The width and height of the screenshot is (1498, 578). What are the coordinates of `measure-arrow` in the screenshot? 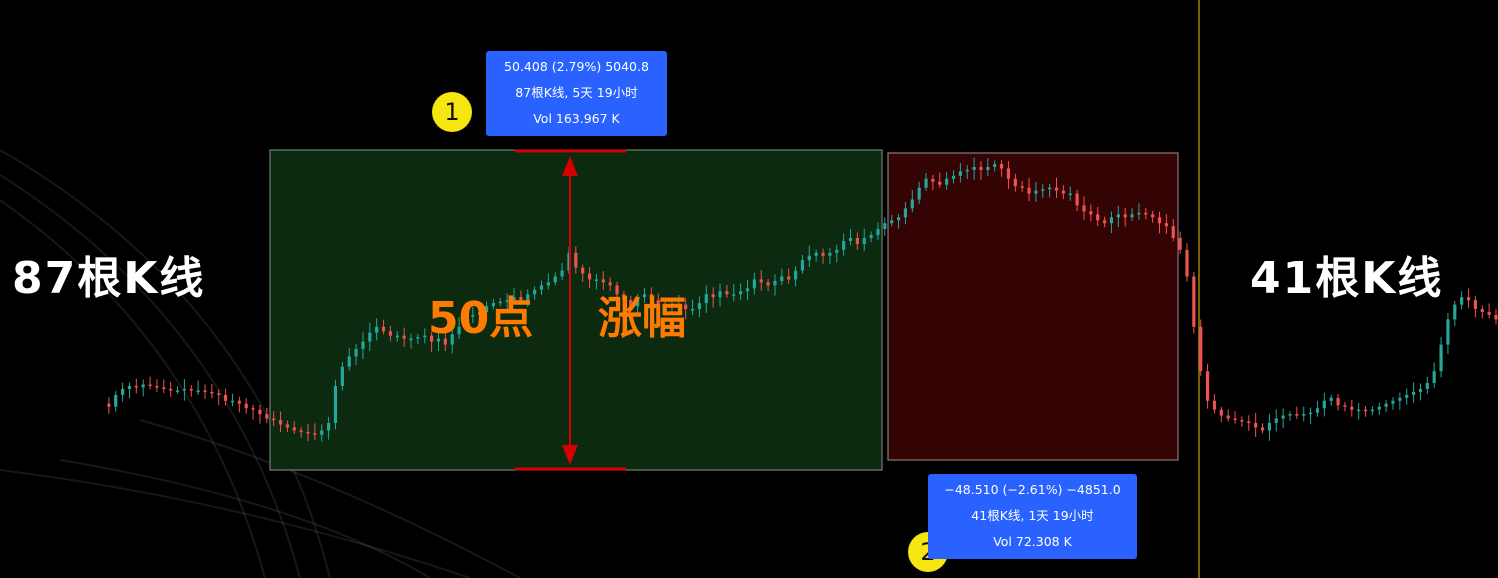 It's located at (570, 310).